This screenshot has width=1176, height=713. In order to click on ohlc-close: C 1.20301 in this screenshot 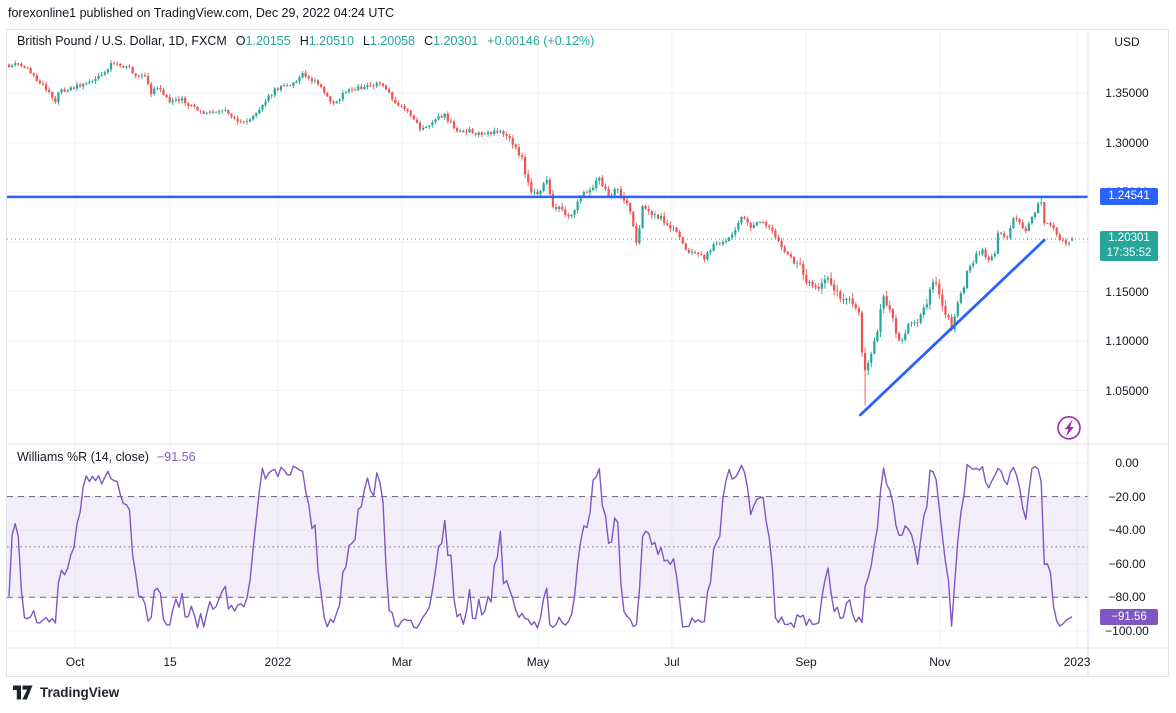, I will do `click(451, 41)`.